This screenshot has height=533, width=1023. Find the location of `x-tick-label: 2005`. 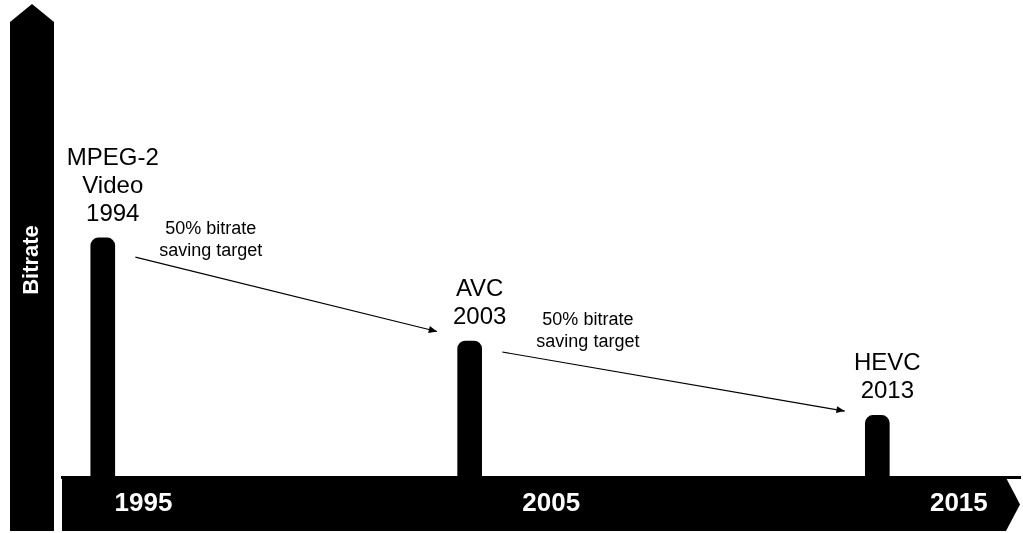

x-tick-label: 2005 is located at coordinates (551, 501).